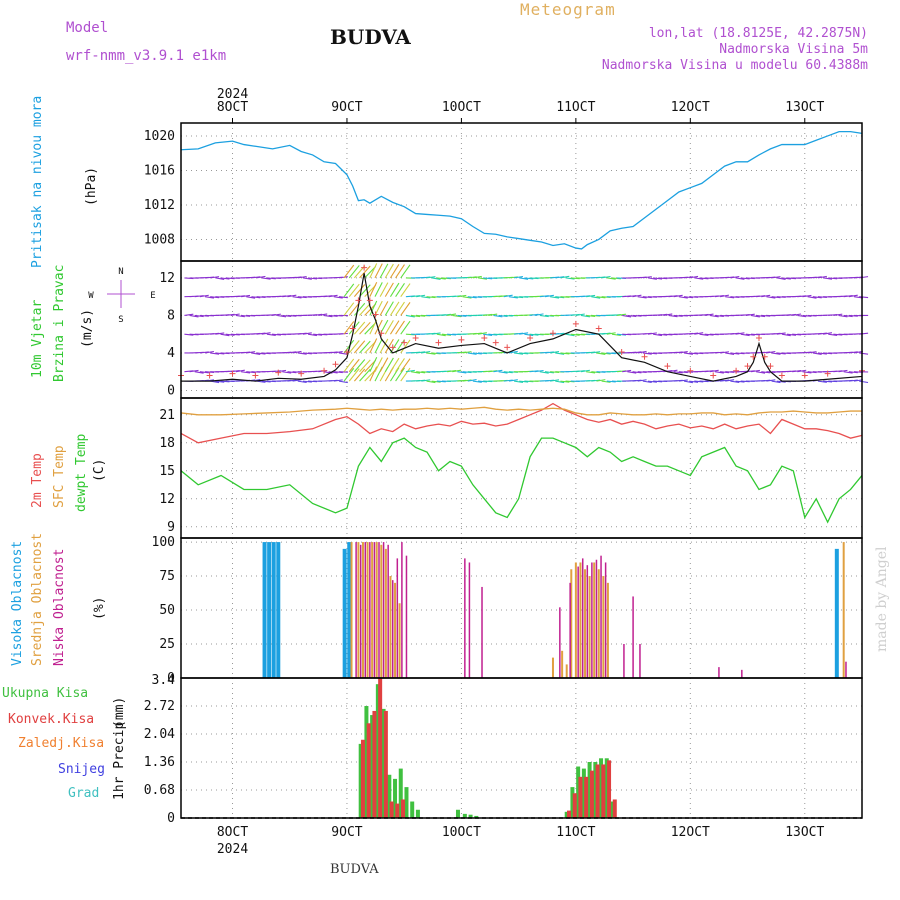  What do you see at coordinates (804, 832) in the screenshot?
I see `x-tick-bottom: 13OCT` at bounding box center [804, 832].